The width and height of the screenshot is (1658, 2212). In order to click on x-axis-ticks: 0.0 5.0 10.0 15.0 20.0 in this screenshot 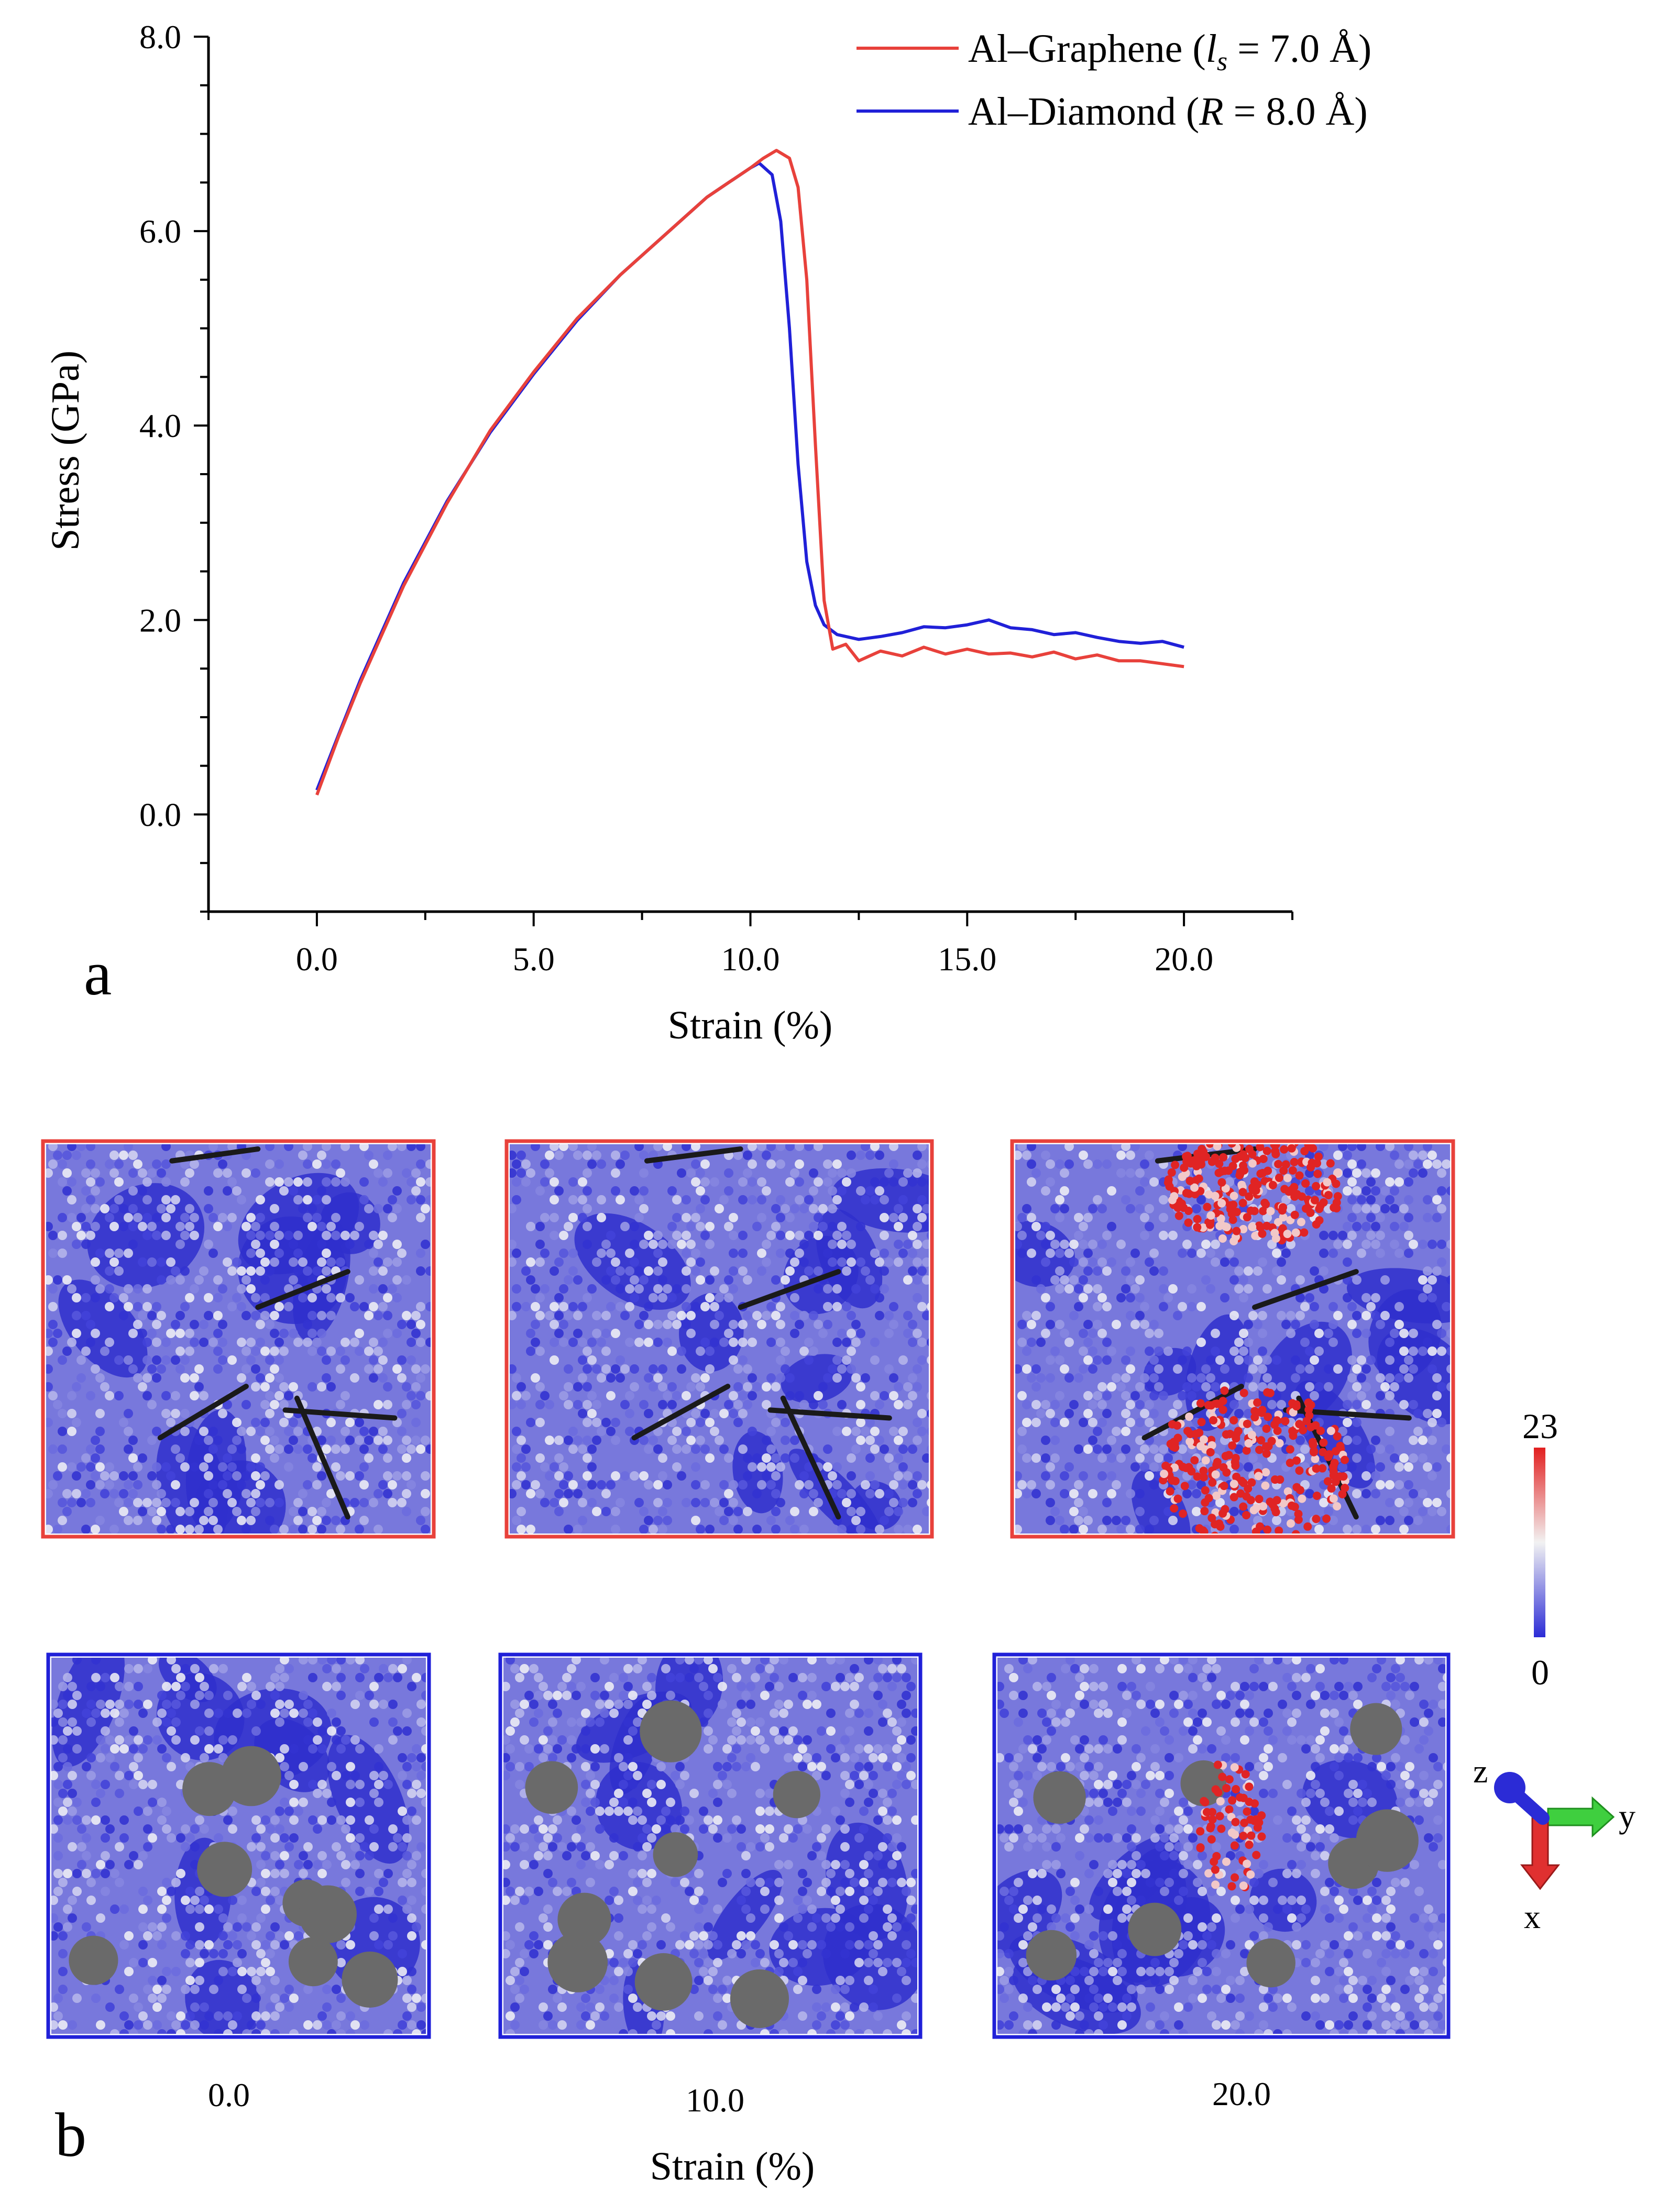, I will do `click(750, 945)`.